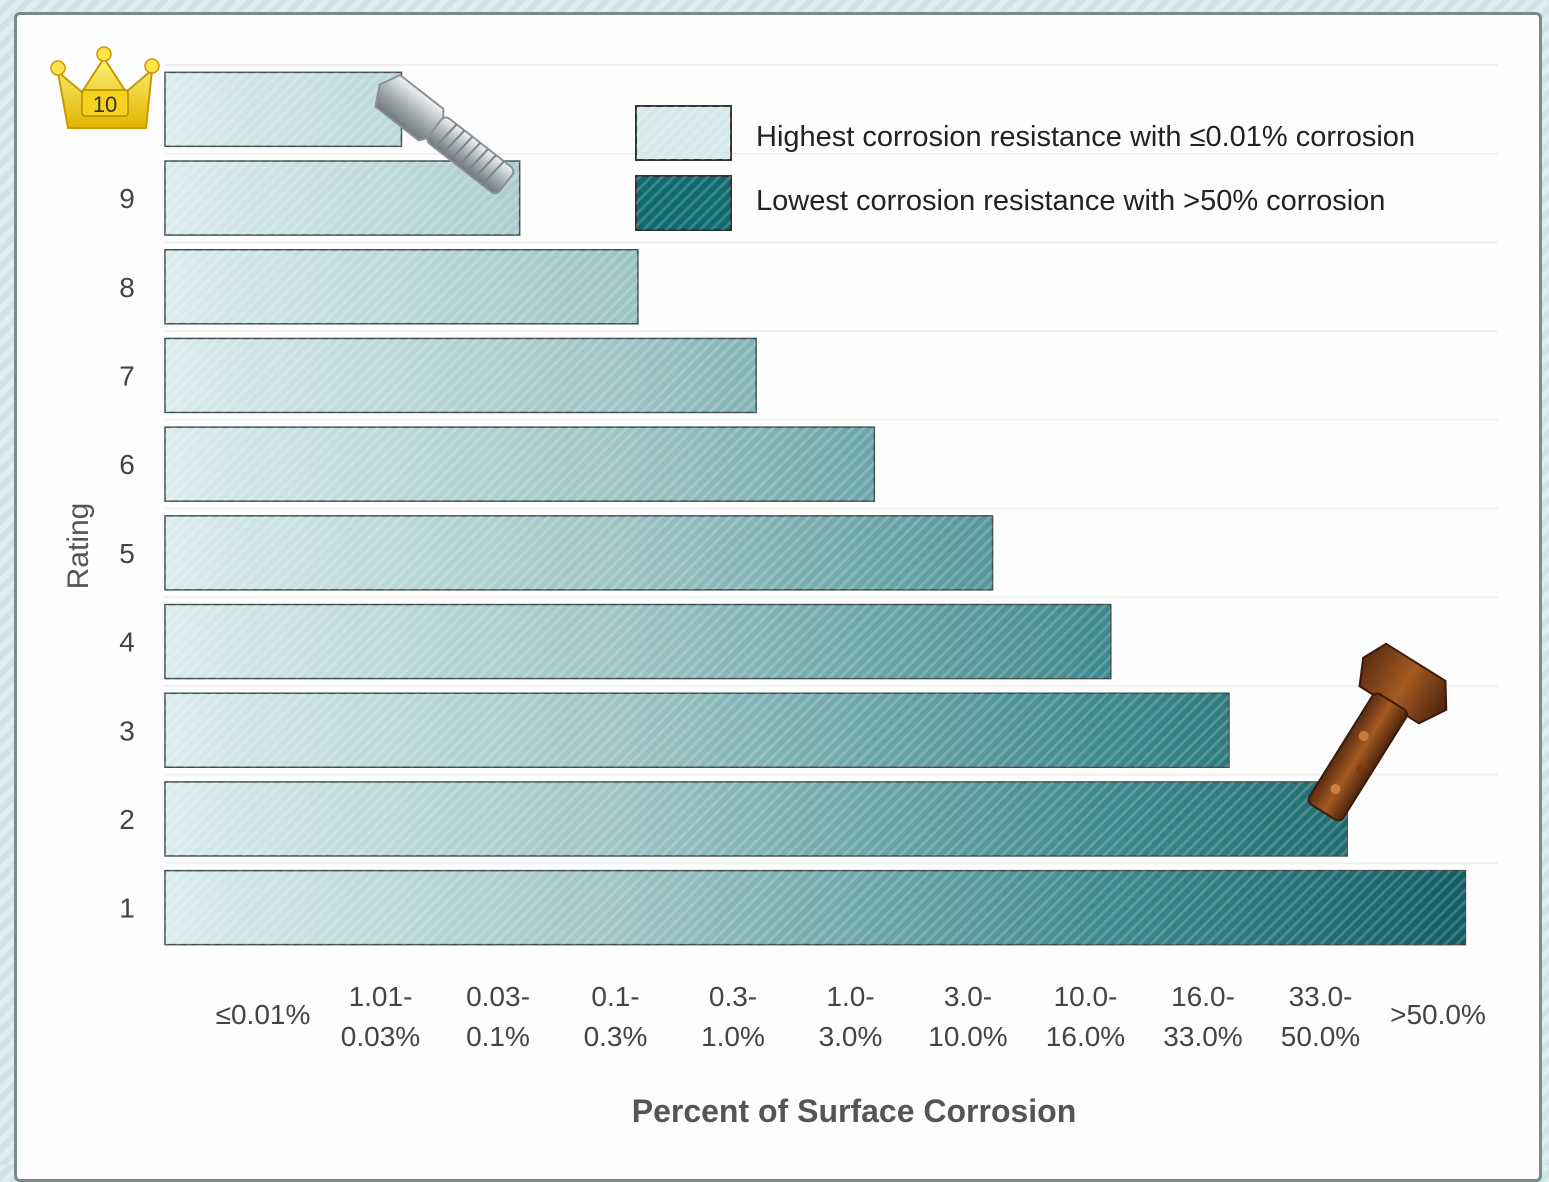 This screenshot has width=1549, height=1182. Describe the element at coordinates (380, 1016) in the screenshot. I see `x-tick-label: 1.01-0.03%` at that location.